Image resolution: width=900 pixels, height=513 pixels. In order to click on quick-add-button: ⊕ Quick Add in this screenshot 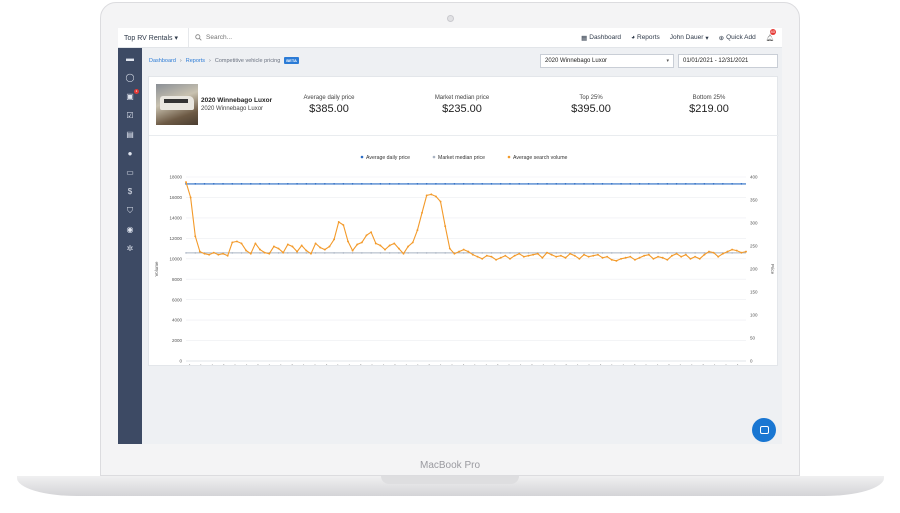, I will do `click(737, 38)`.